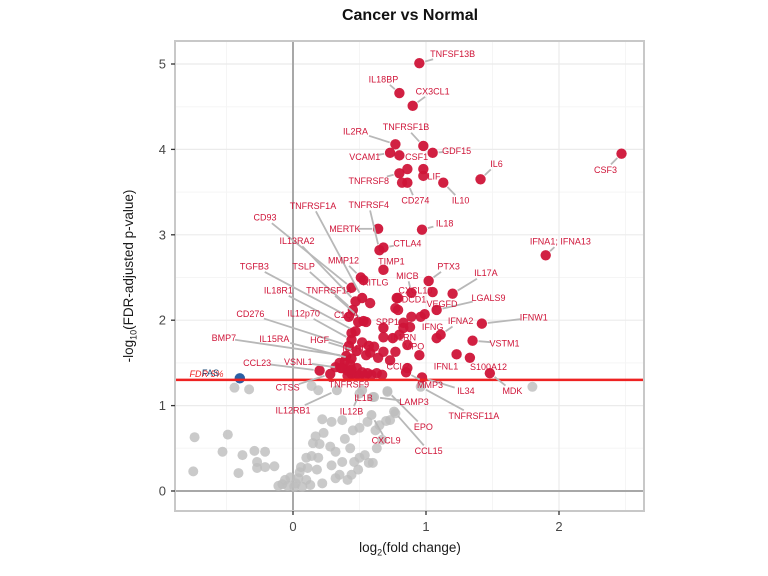 This screenshot has width=768, height=576. What do you see at coordinates (390, 175) in the screenshot?
I see `leader-line-TNFRSF8` at bounding box center [390, 175].